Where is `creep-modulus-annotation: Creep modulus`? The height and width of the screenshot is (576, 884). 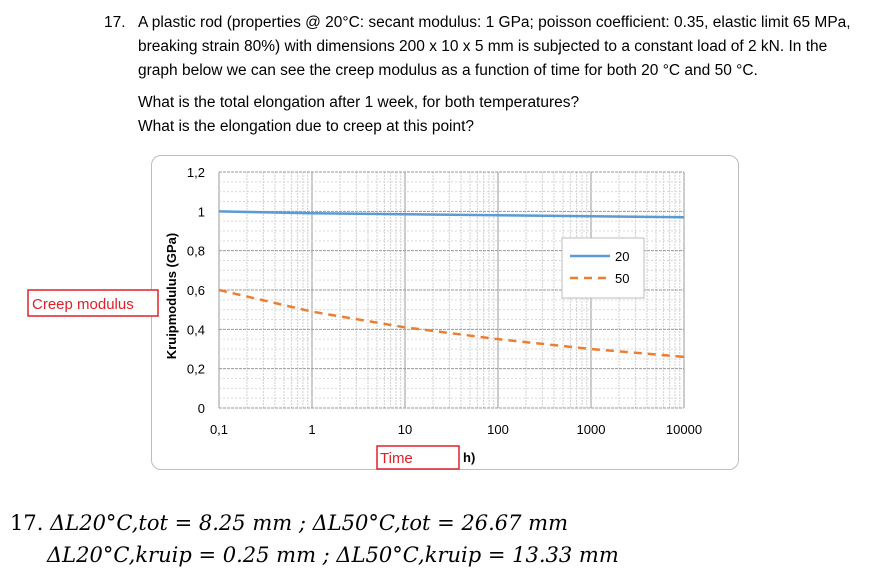 creep-modulus-annotation: Creep modulus is located at coordinates (83, 304).